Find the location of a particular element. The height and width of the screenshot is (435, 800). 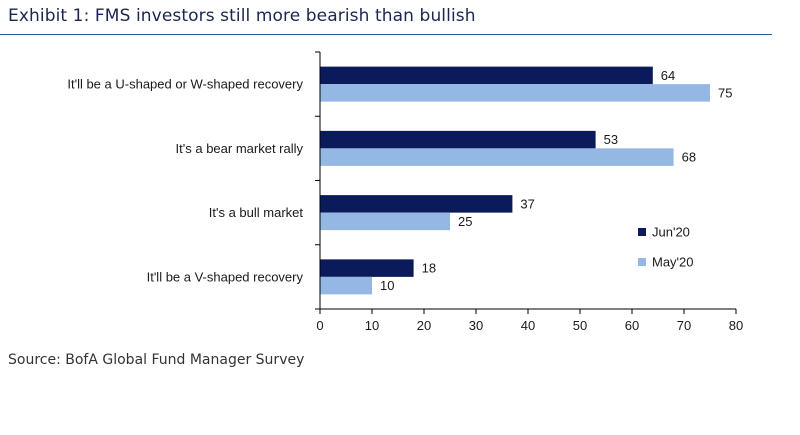

legend-label-may20: May'20 is located at coordinates (673, 262).